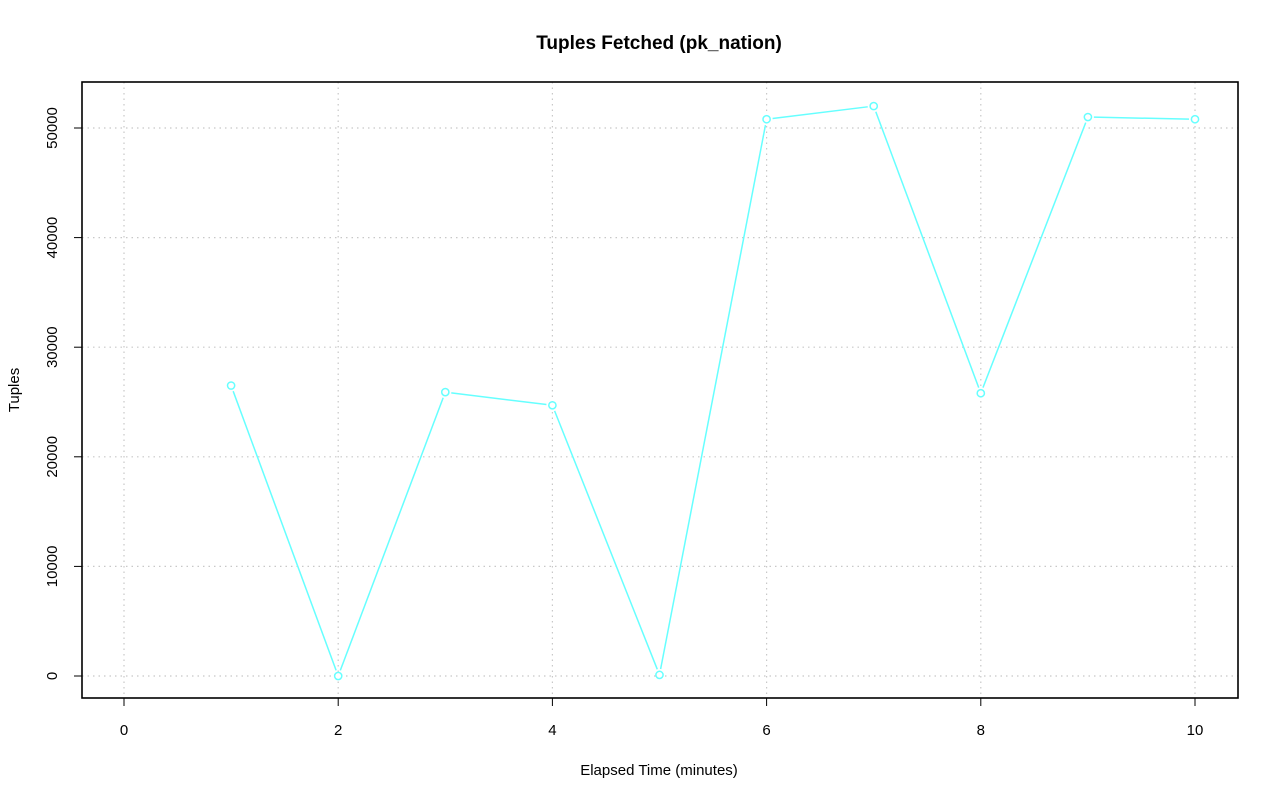 The width and height of the screenshot is (1280, 801). Describe the element at coordinates (52, 567) in the screenshot. I see `y-tick-label: 10000` at that location.